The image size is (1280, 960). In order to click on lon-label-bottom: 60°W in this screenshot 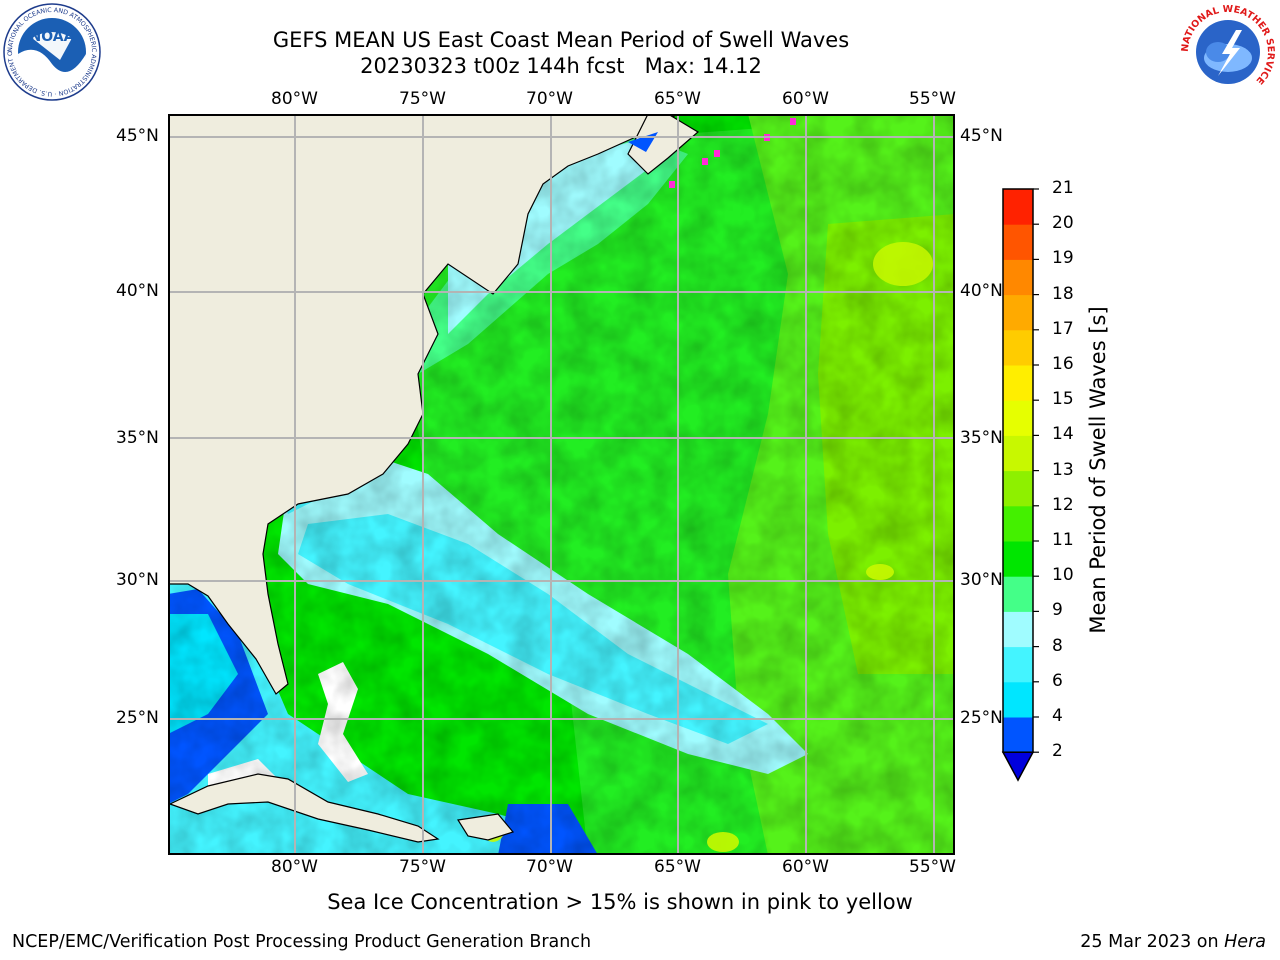, I will do `click(805, 867)`.